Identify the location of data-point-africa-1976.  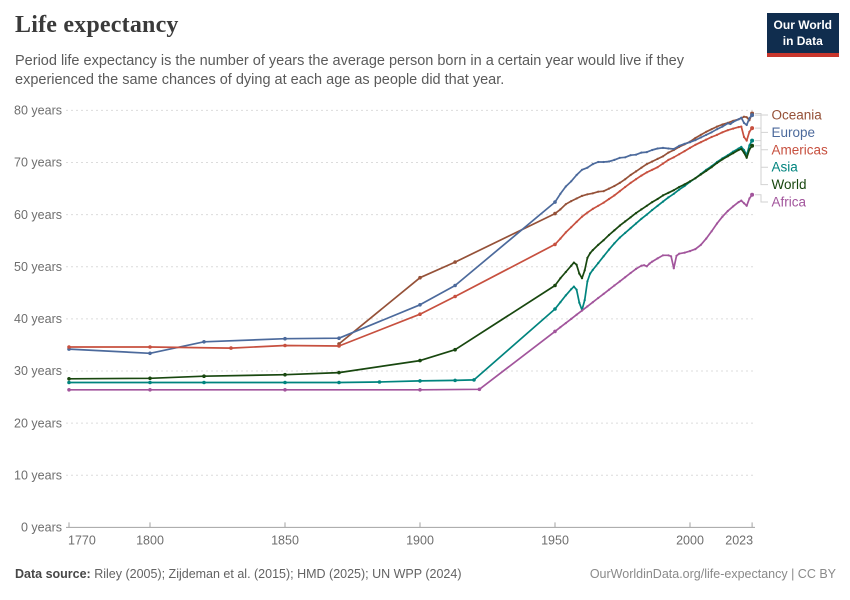
(625, 277).